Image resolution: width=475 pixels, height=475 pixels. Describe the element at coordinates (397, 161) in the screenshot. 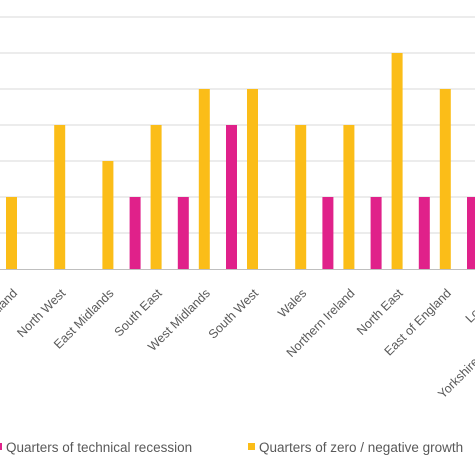

I see `bar-zero-negative-growth-north-east` at that location.